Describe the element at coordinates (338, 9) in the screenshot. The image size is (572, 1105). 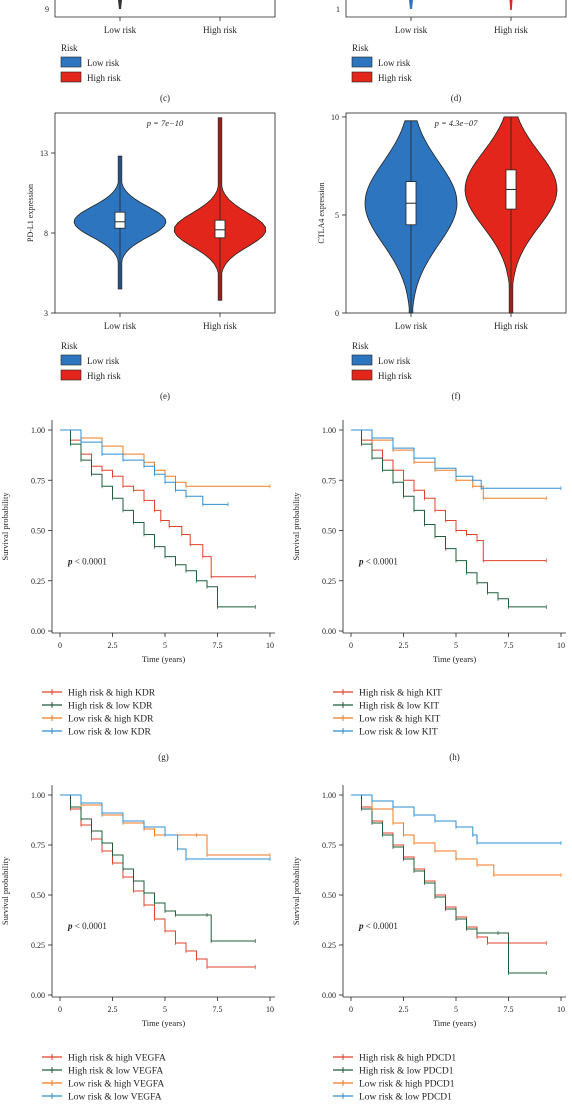
I see `panel-d-tick: 1` at that location.